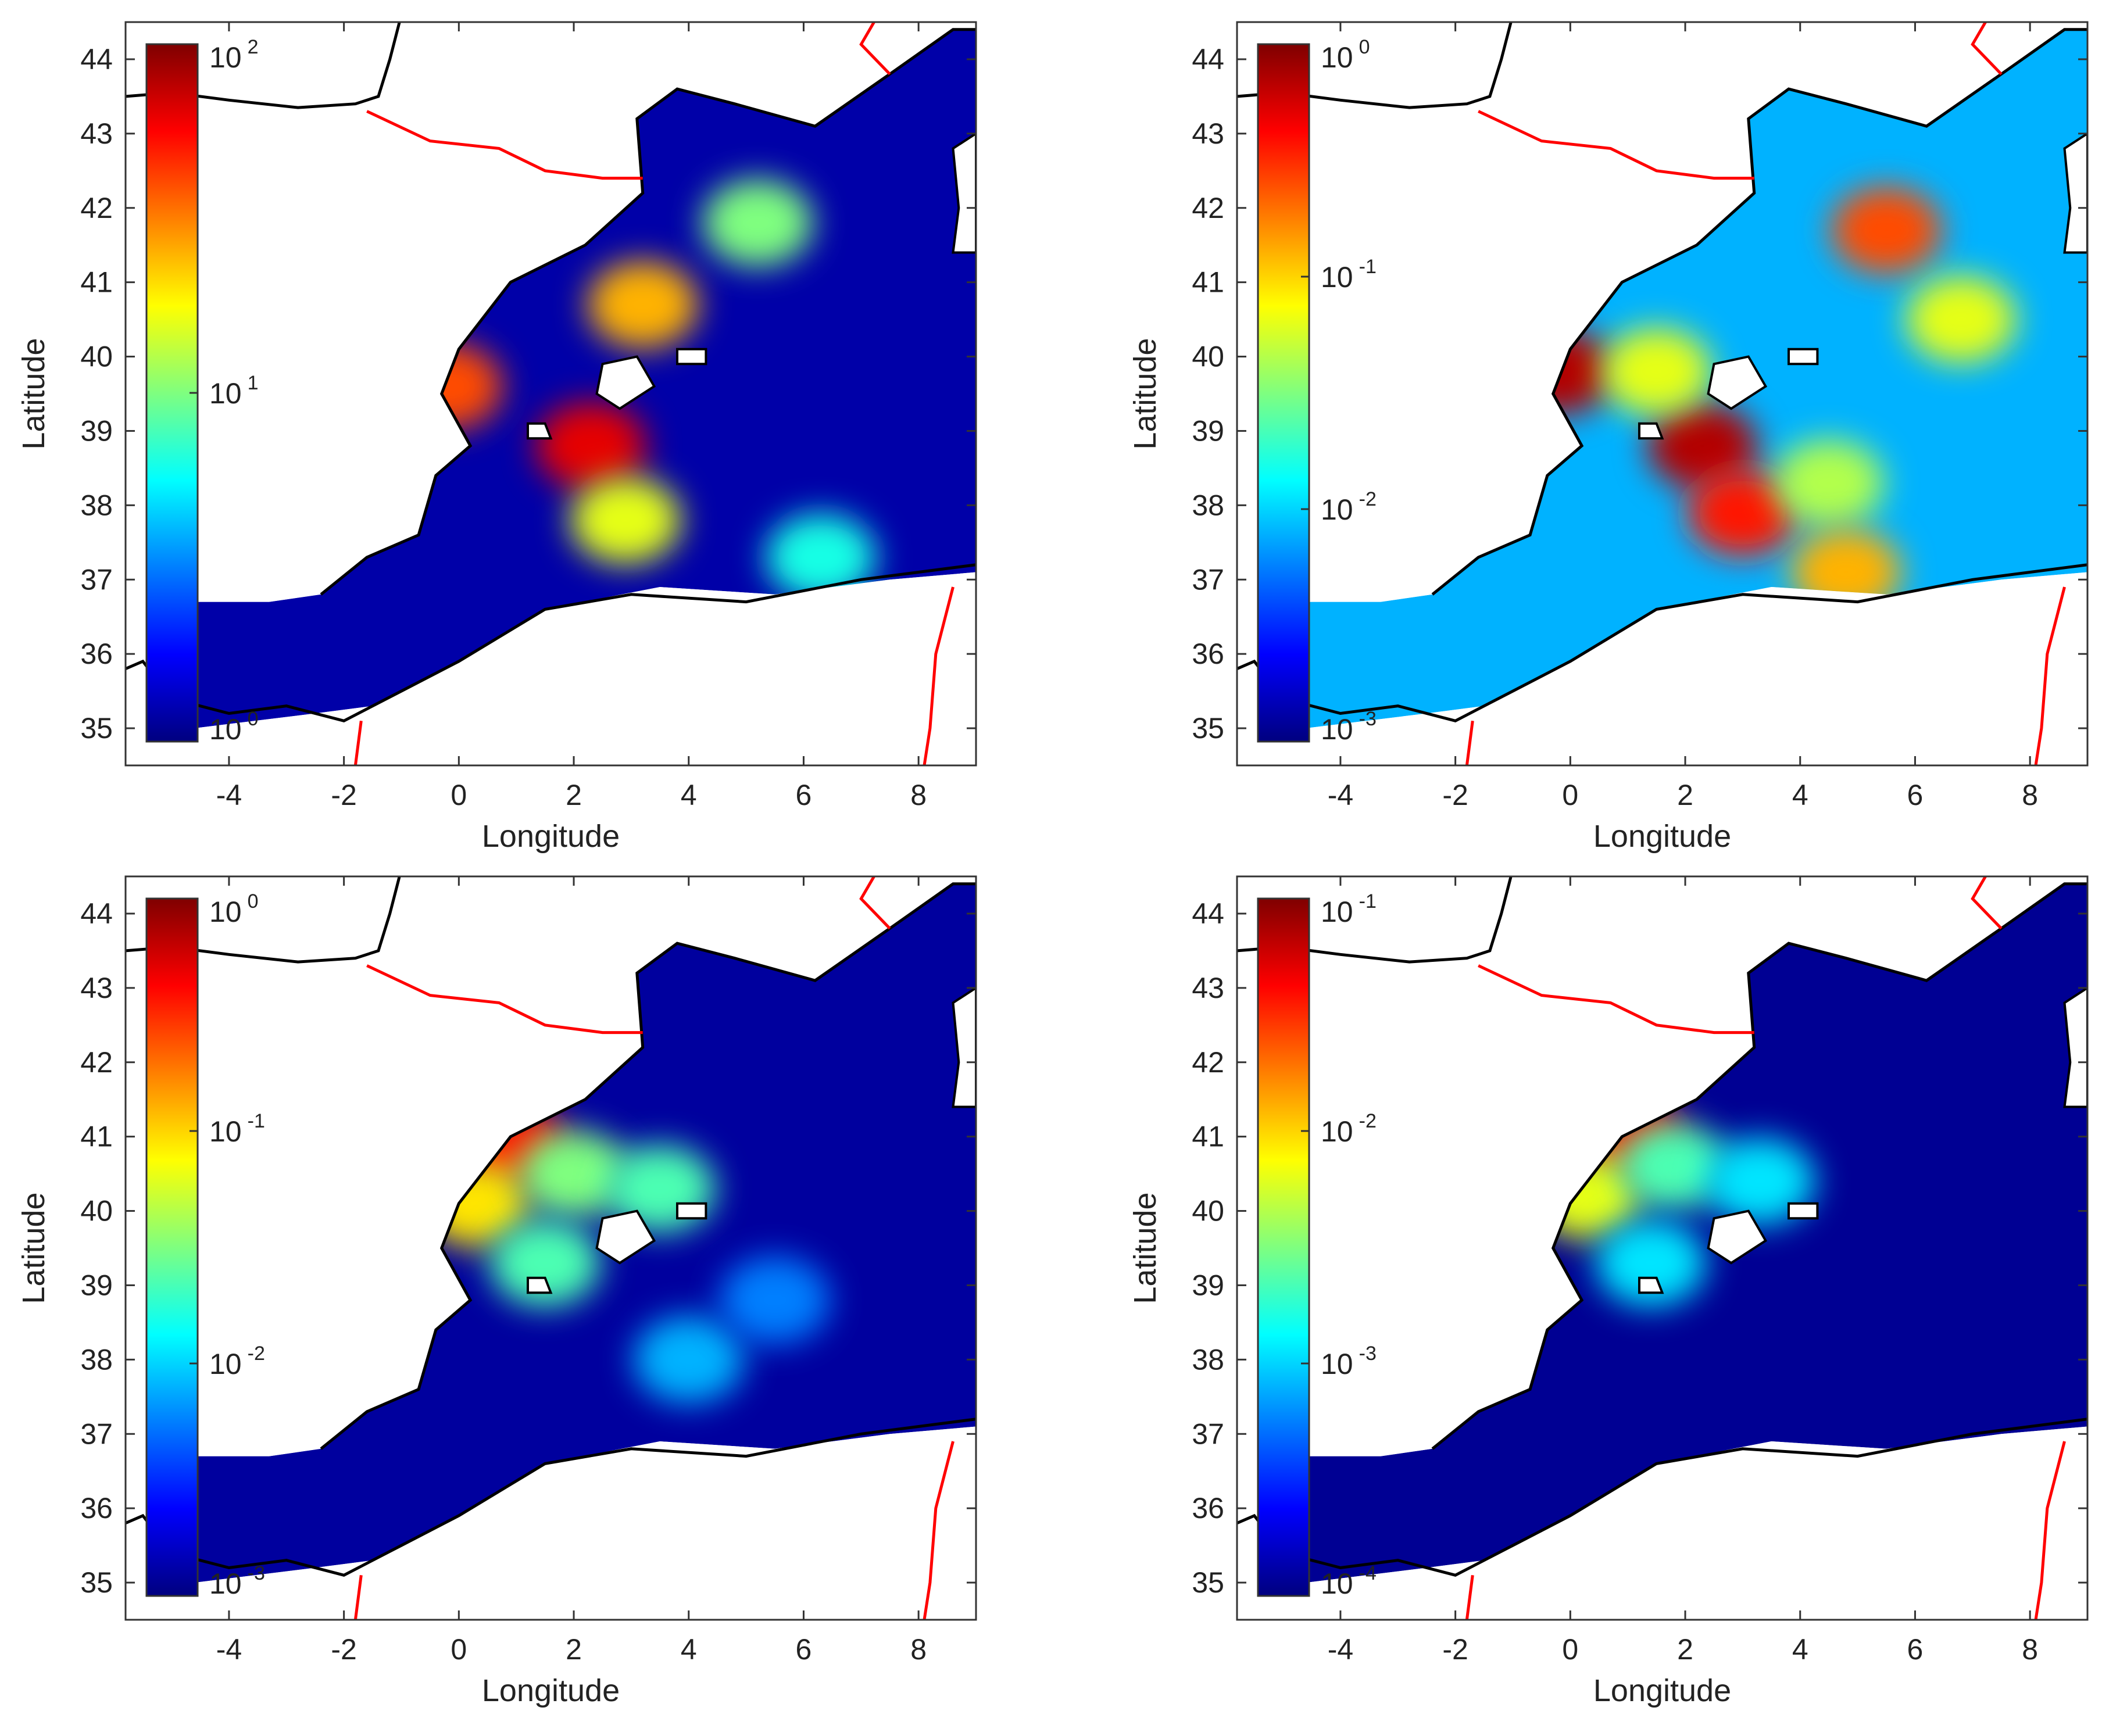  Describe the element at coordinates (574, 1649) in the screenshot. I see `x-tick-label: 2` at that location.